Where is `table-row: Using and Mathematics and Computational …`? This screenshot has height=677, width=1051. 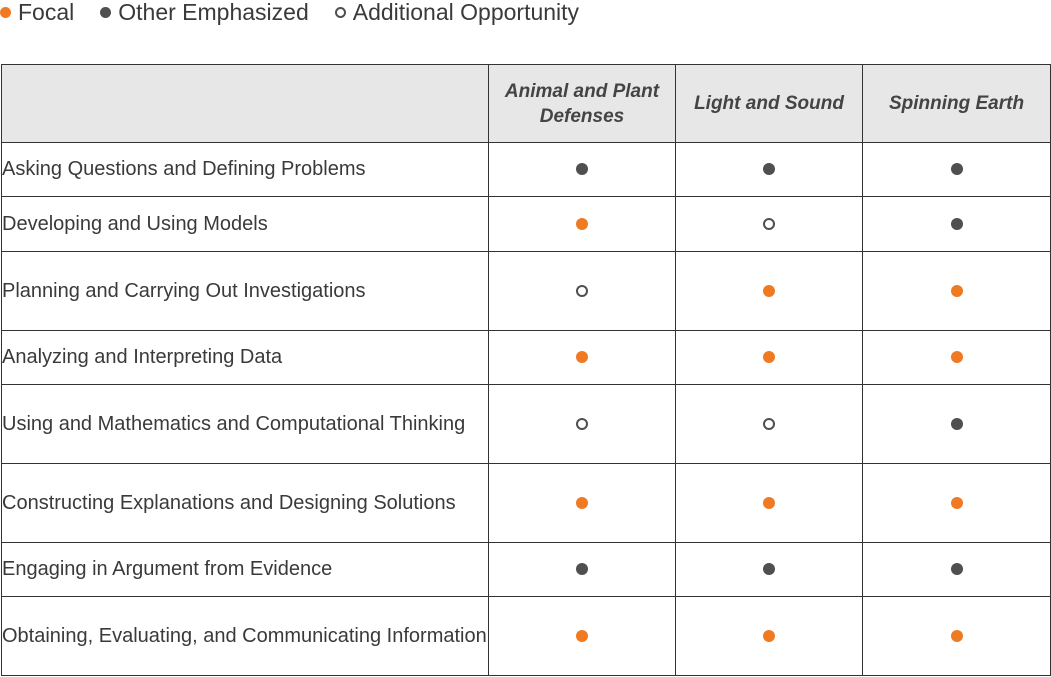
table-row: Using and Mathematics and Computational … is located at coordinates (526, 424).